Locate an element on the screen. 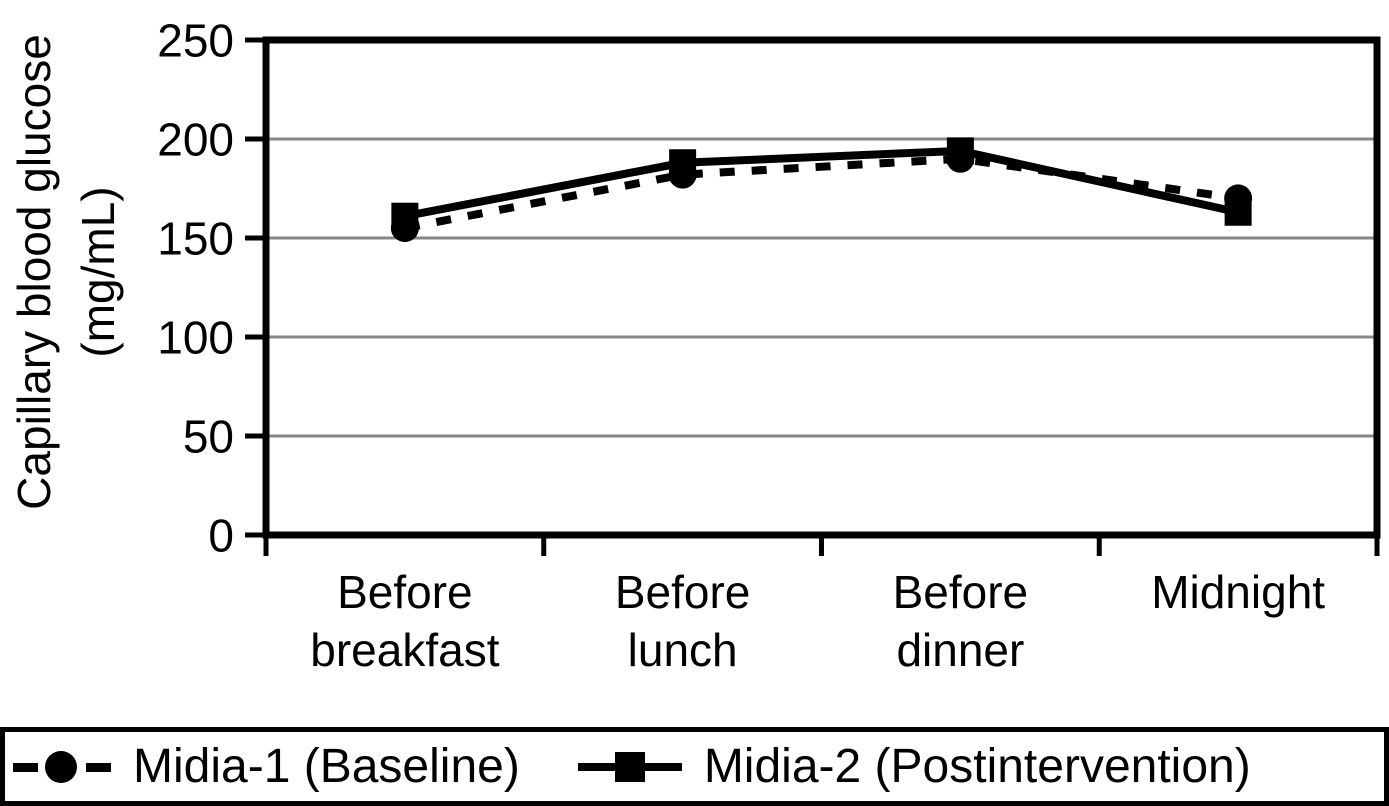 The width and height of the screenshot is (1389, 806). legend-label-midia2: Midia-2 (Postintervention) is located at coordinates (977, 766).